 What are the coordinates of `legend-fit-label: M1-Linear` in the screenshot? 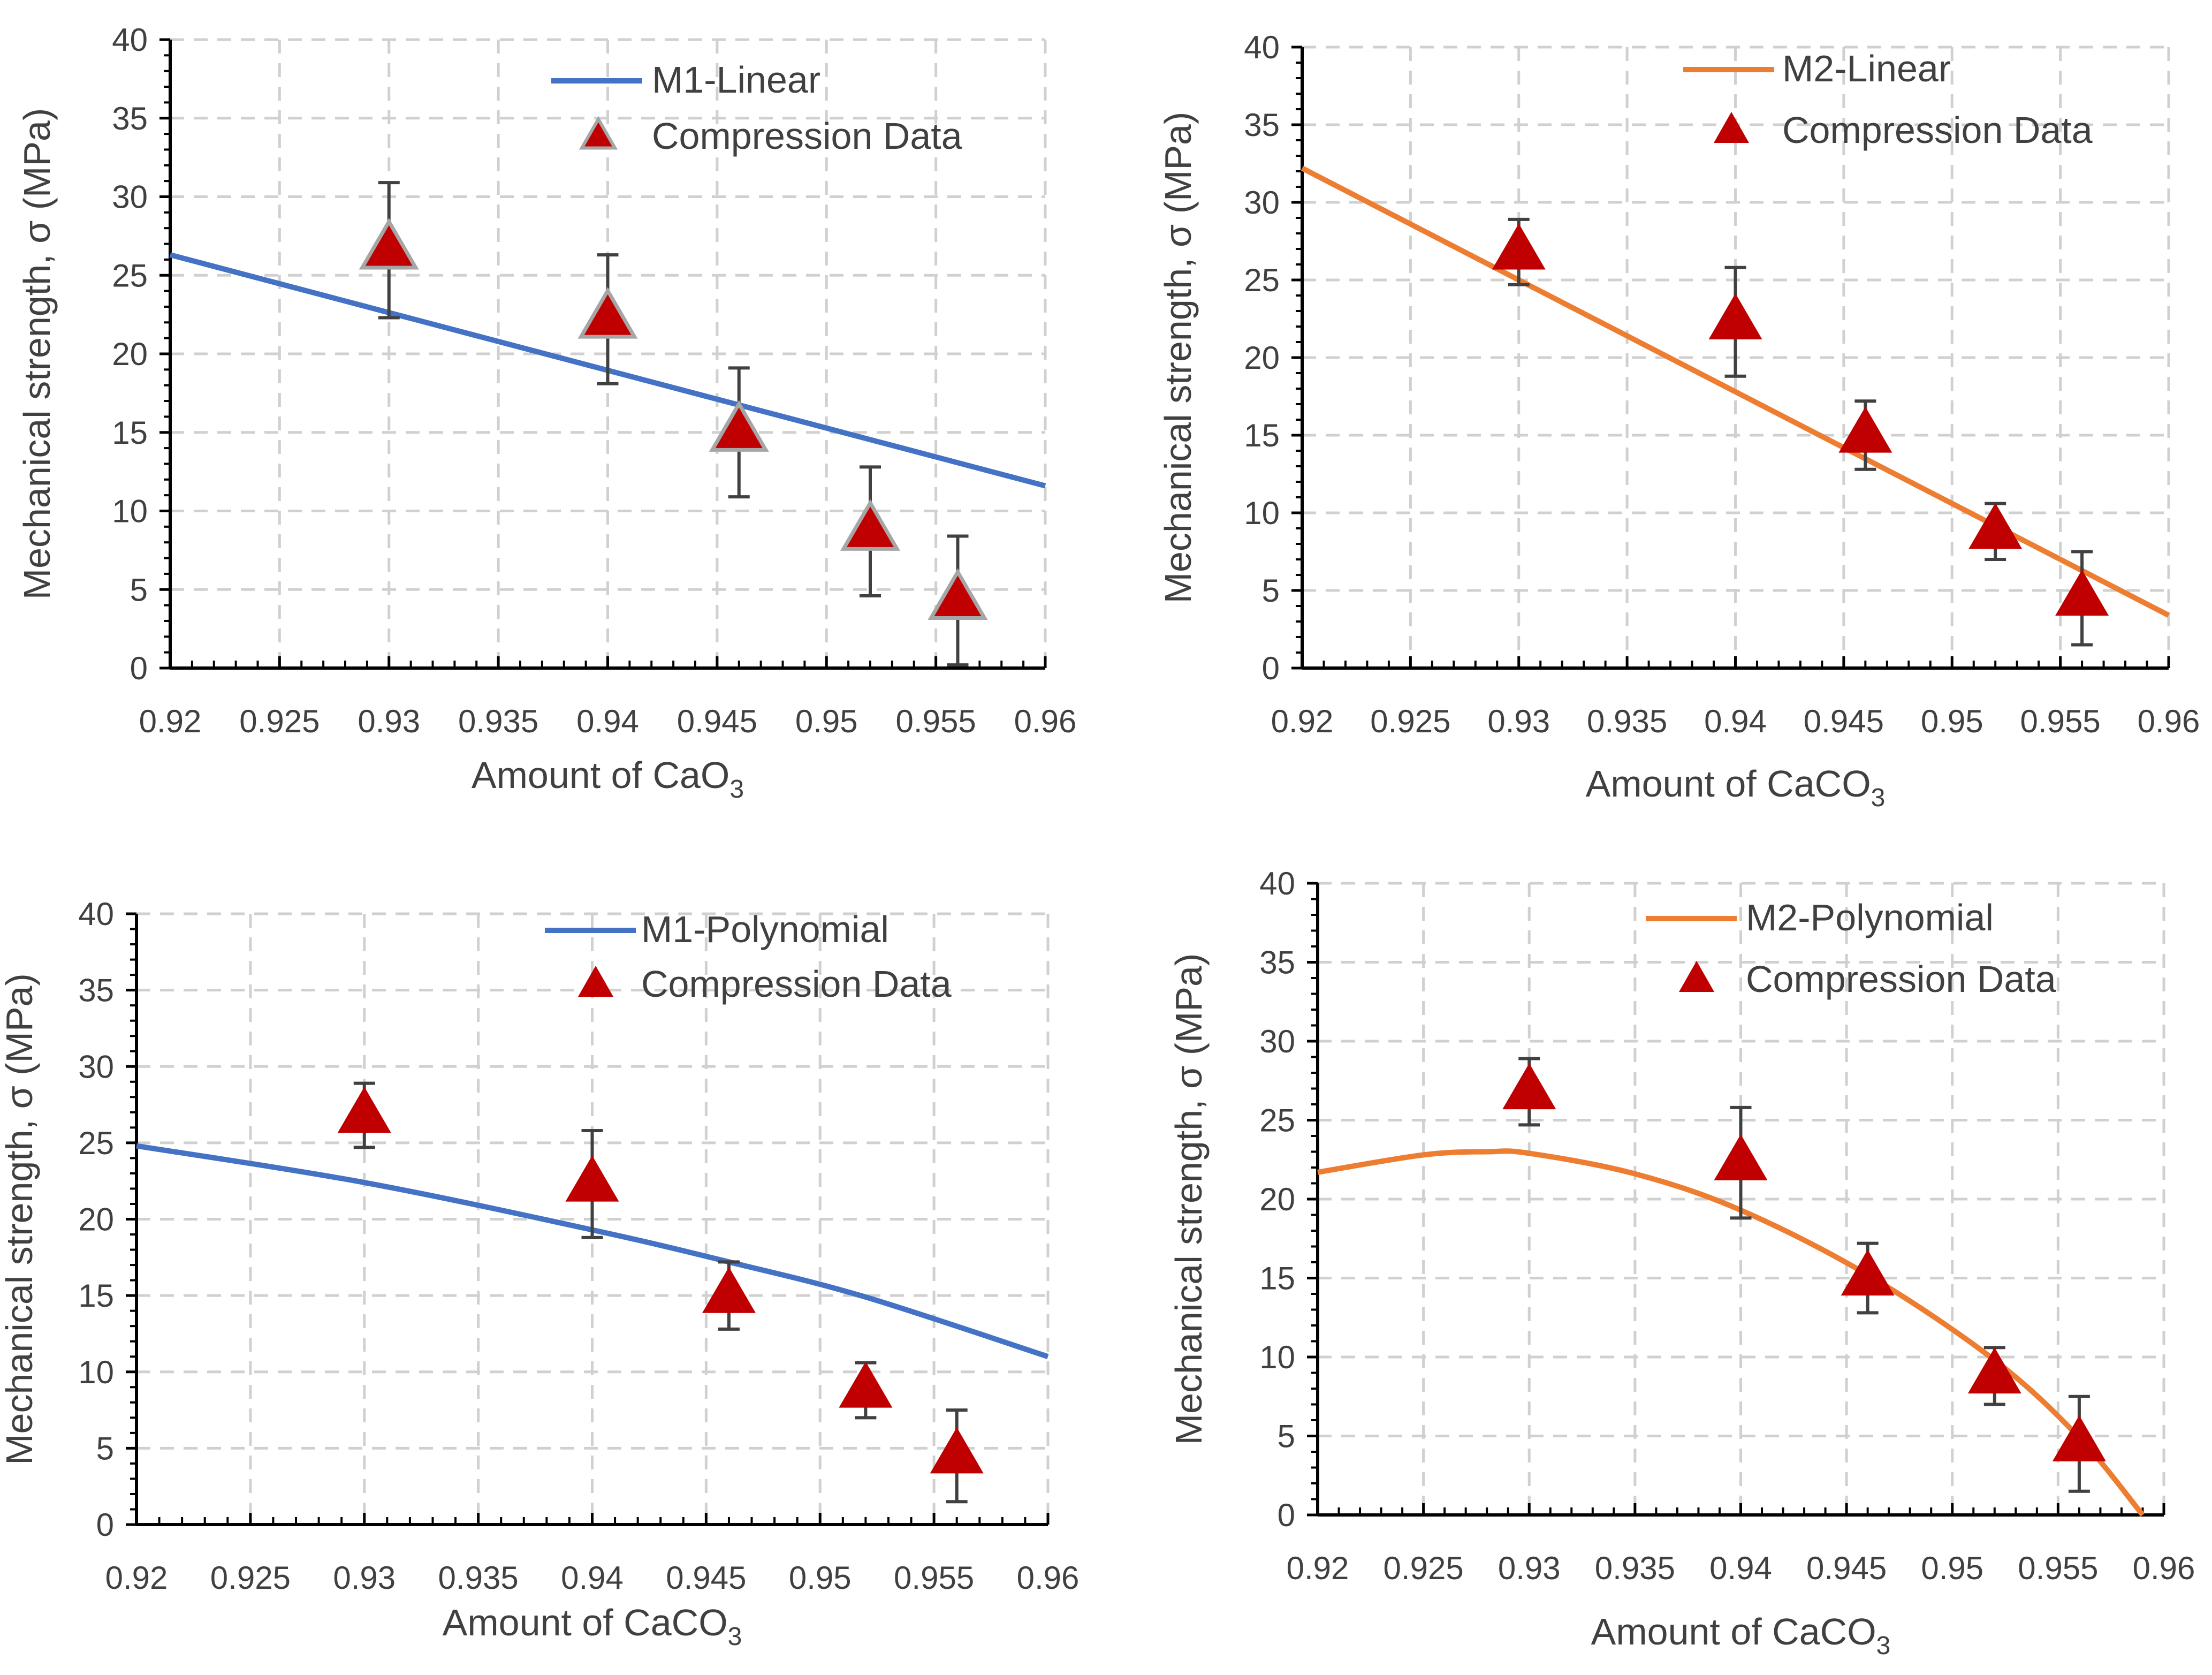 It's located at (736, 80).